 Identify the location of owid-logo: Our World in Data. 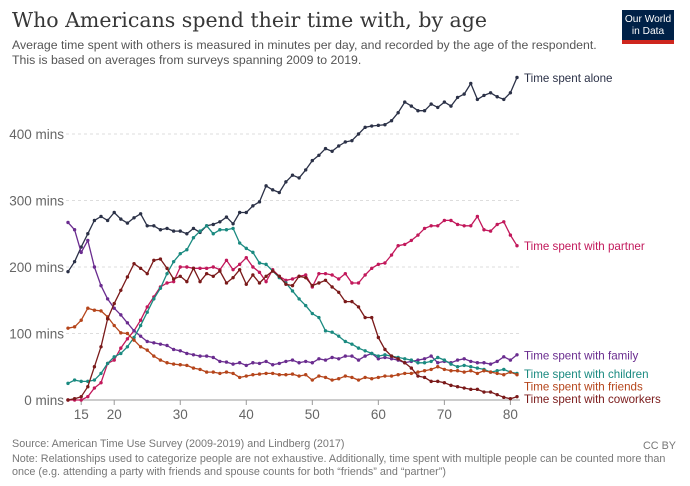
(648, 27).